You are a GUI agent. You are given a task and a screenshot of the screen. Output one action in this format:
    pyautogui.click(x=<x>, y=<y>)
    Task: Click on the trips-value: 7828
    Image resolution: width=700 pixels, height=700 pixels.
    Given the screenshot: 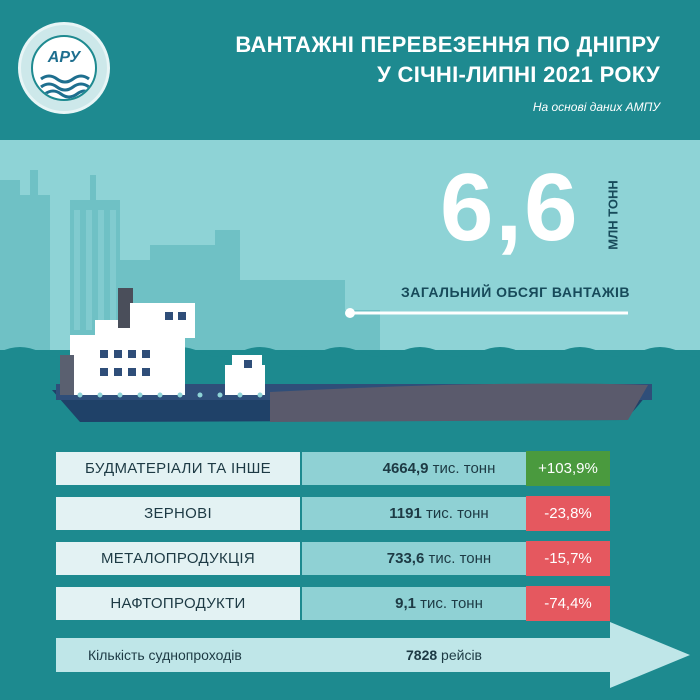 What is the action you would take?
    pyautogui.click(x=422, y=655)
    